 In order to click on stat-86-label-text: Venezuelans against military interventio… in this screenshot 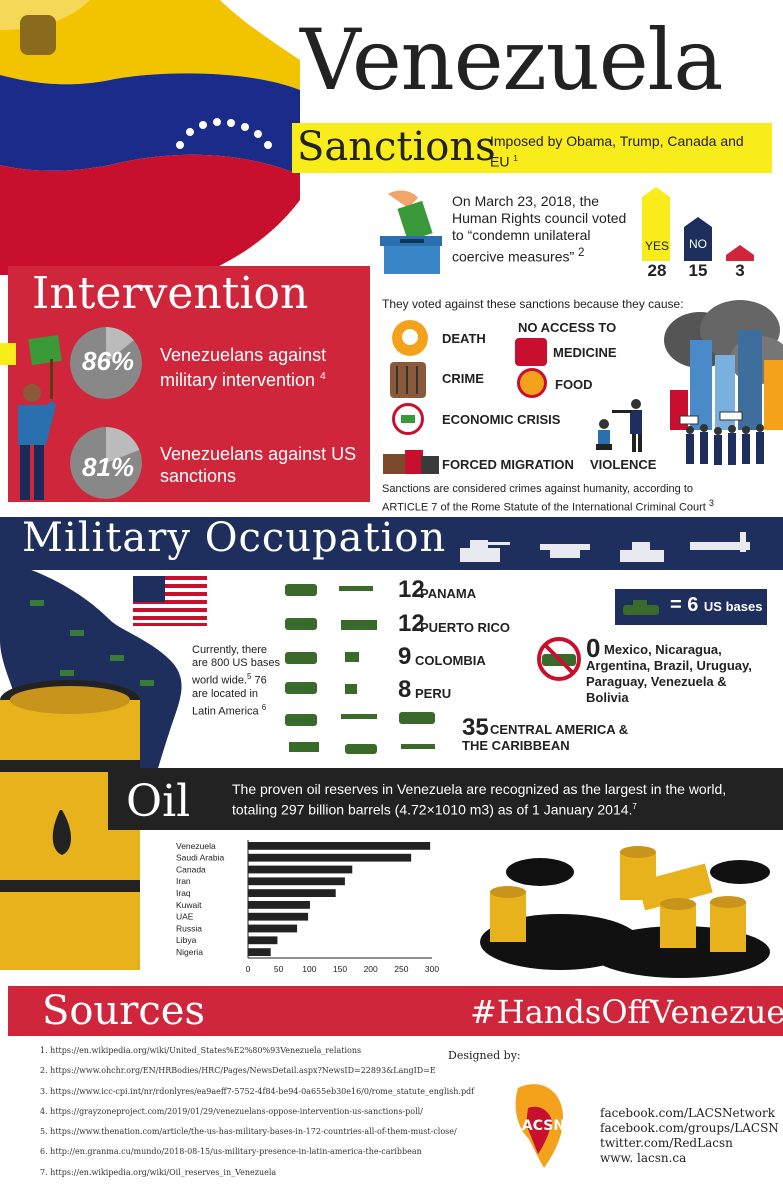, I will do `click(243, 367)`.